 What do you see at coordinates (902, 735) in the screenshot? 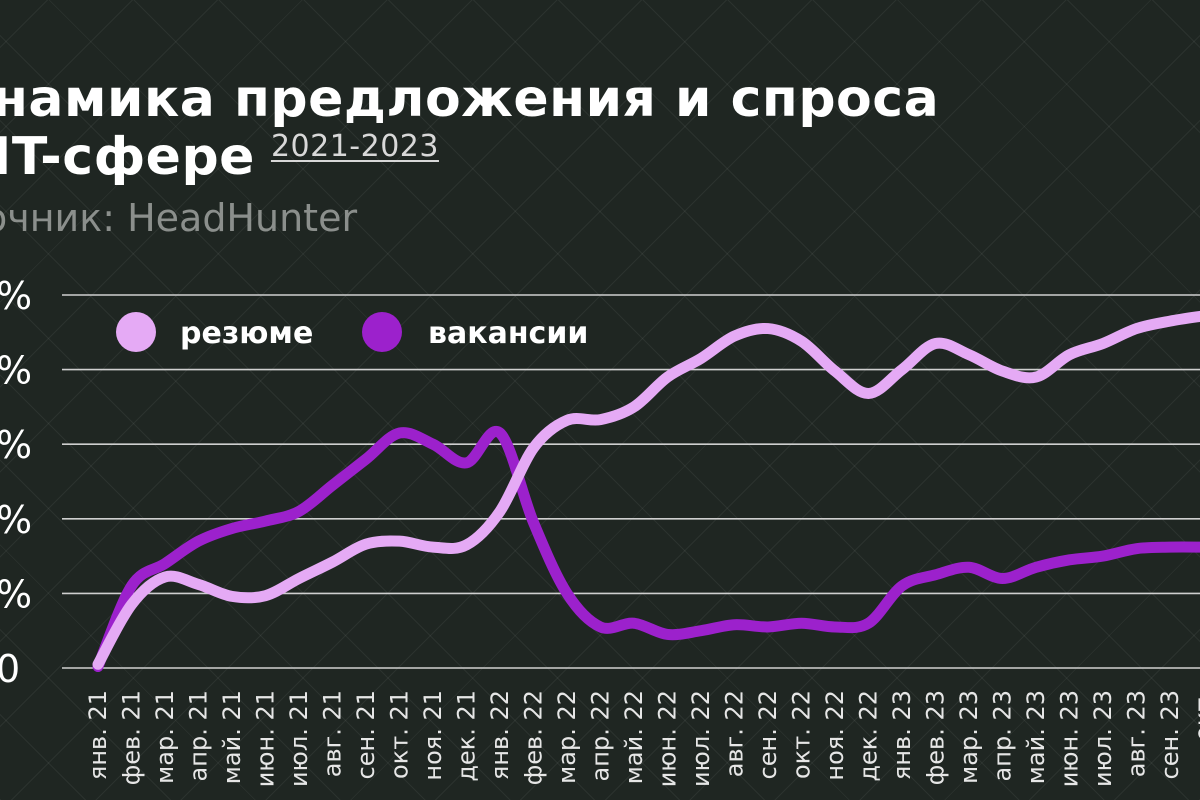
I see `x-tick-label: янв. 23` at bounding box center [902, 735].